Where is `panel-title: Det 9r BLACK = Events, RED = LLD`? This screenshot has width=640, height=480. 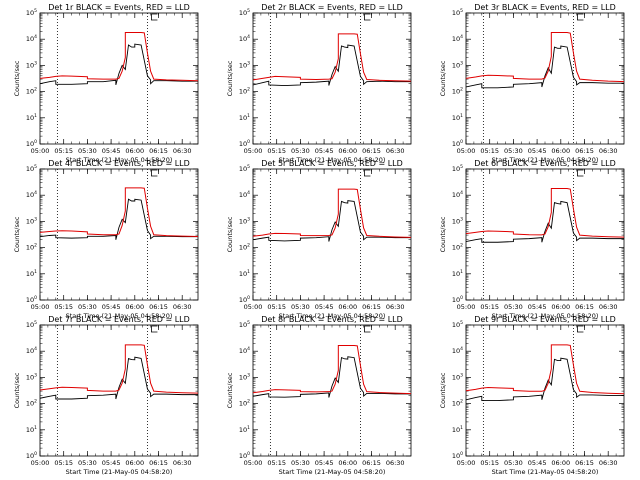 panel-title: Det 9r BLACK = Events, RED = LLD is located at coordinates (545, 319).